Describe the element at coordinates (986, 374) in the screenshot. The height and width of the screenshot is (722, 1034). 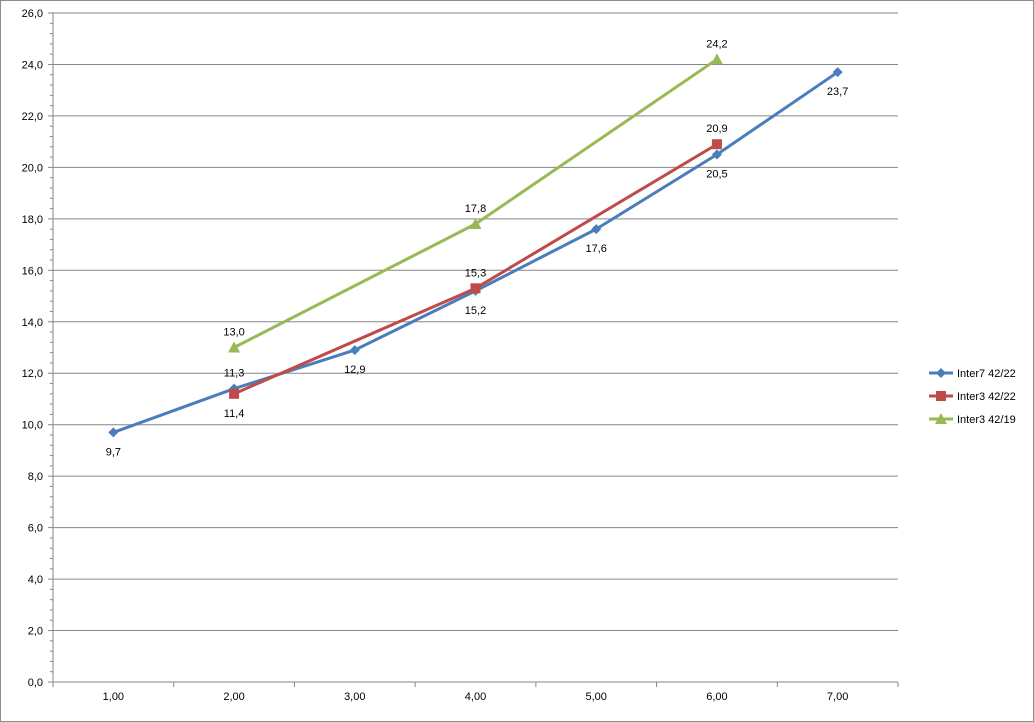
I see `legend-entry: Inter7 42/22` at that location.